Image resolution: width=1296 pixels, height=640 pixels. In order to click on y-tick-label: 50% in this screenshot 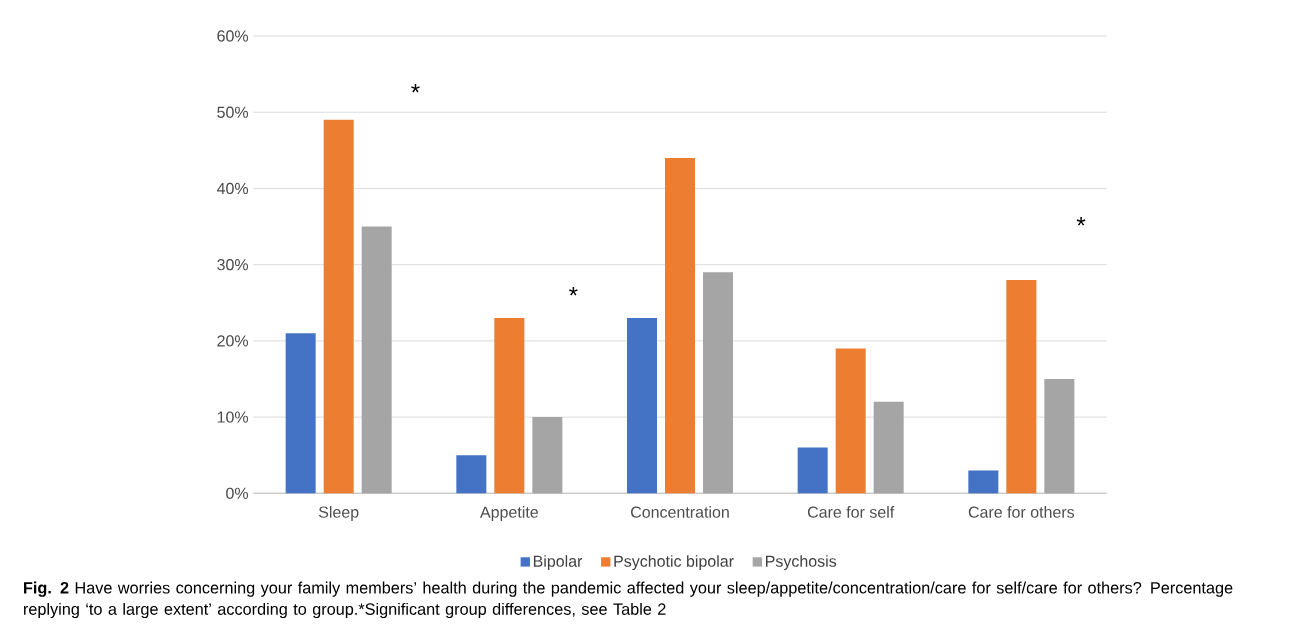, I will do `click(233, 112)`.